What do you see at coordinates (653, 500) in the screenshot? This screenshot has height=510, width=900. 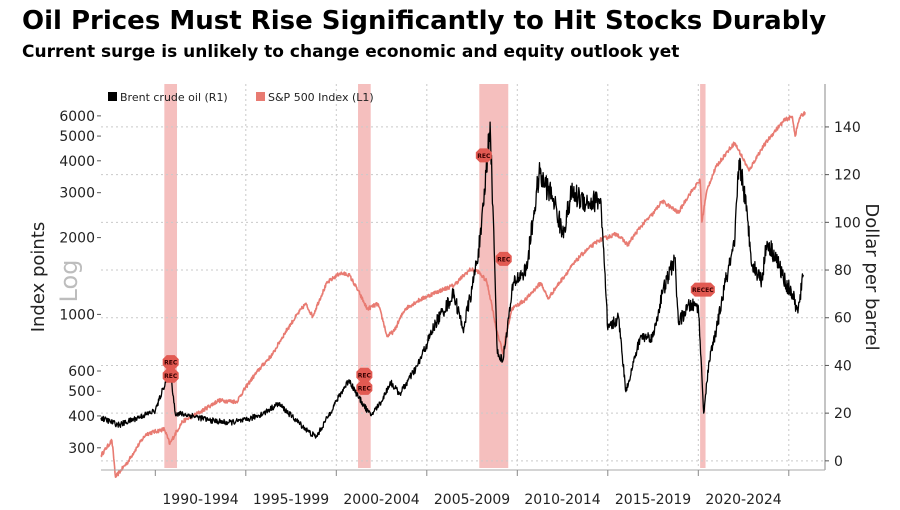 I see `x-tick-label: 2015-2019` at bounding box center [653, 500].